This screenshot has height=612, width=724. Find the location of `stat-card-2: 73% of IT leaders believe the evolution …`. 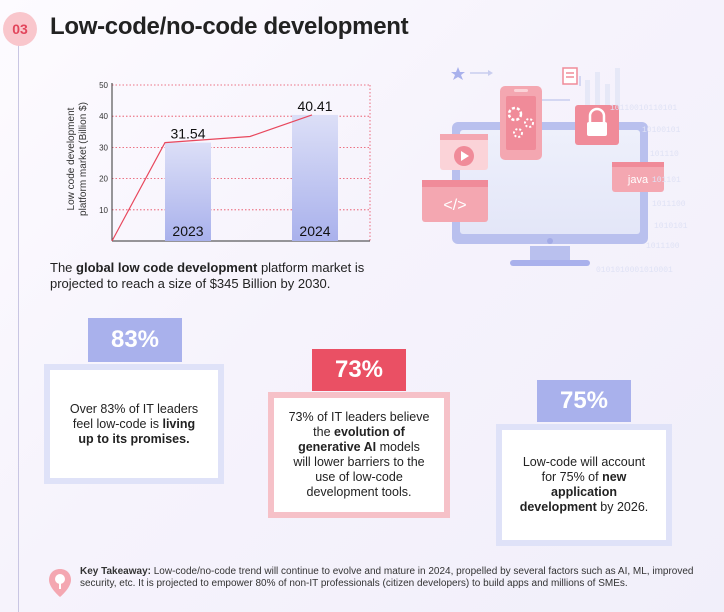

stat-card-2: 73% of IT leaders believe the evolution … is located at coordinates (359, 455).